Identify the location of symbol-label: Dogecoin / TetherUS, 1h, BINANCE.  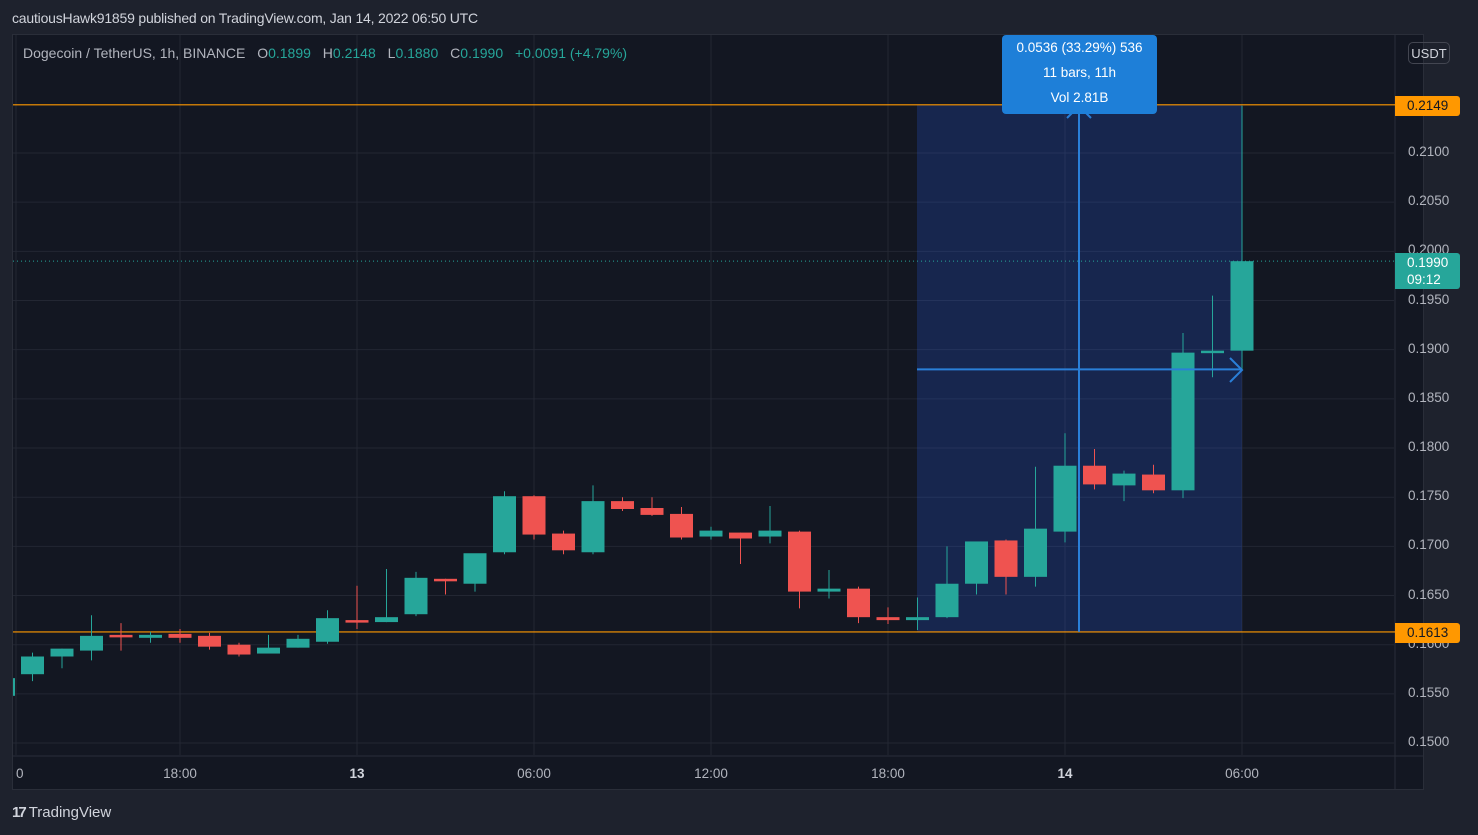
(134, 53).